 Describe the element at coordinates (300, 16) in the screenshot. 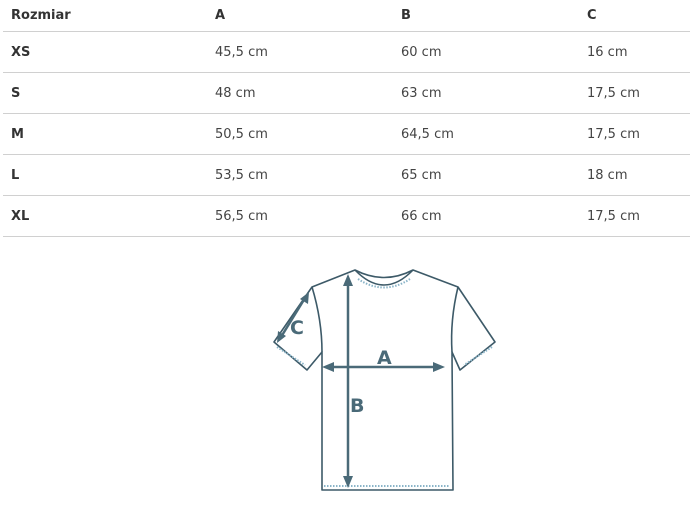

I see `header-a: A` at that location.